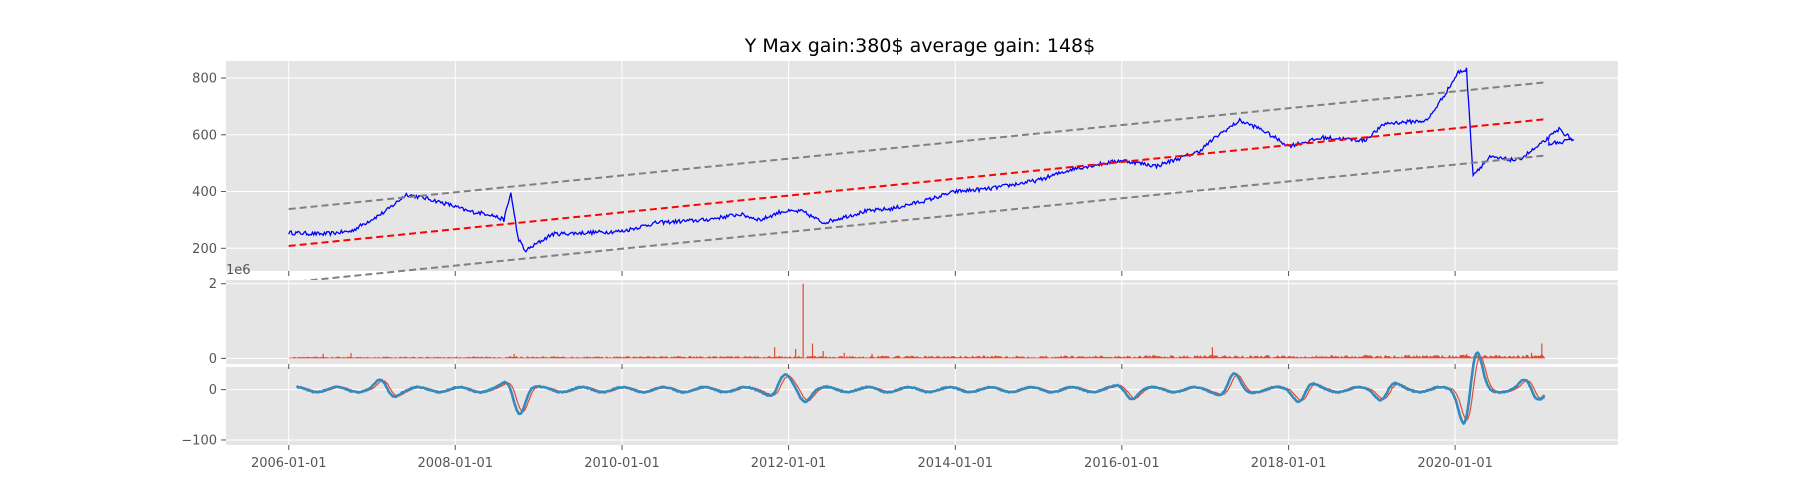 This screenshot has height=500, width=1800. What do you see at coordinates (789, 463) in the screenshot?
I see `x-tick-label: 2012-01-01` at bounding box center [789, 463].